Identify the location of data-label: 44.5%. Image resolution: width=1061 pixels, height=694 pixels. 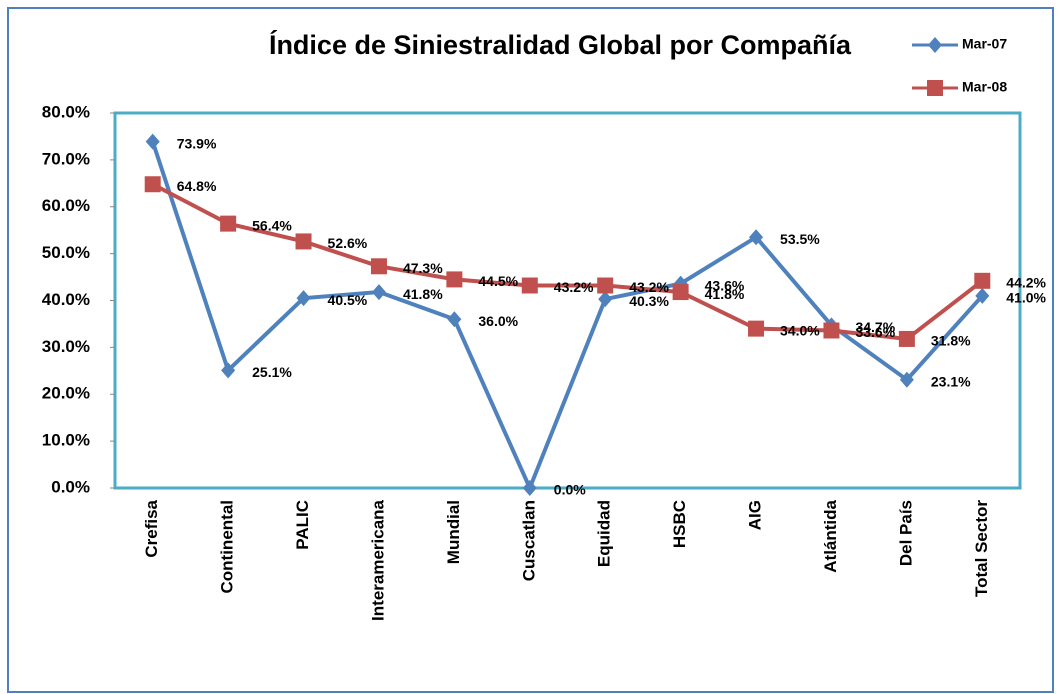
(498, 281).